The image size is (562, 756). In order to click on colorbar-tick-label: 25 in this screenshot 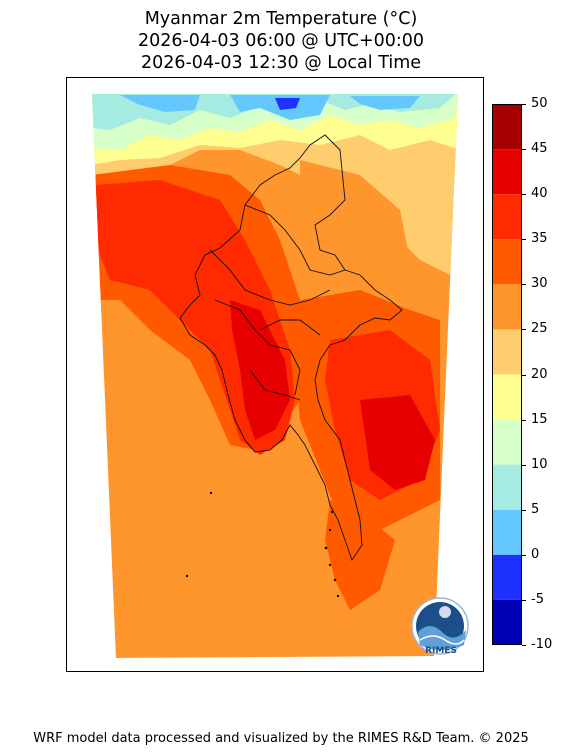, I will do `click(539, 329)`.